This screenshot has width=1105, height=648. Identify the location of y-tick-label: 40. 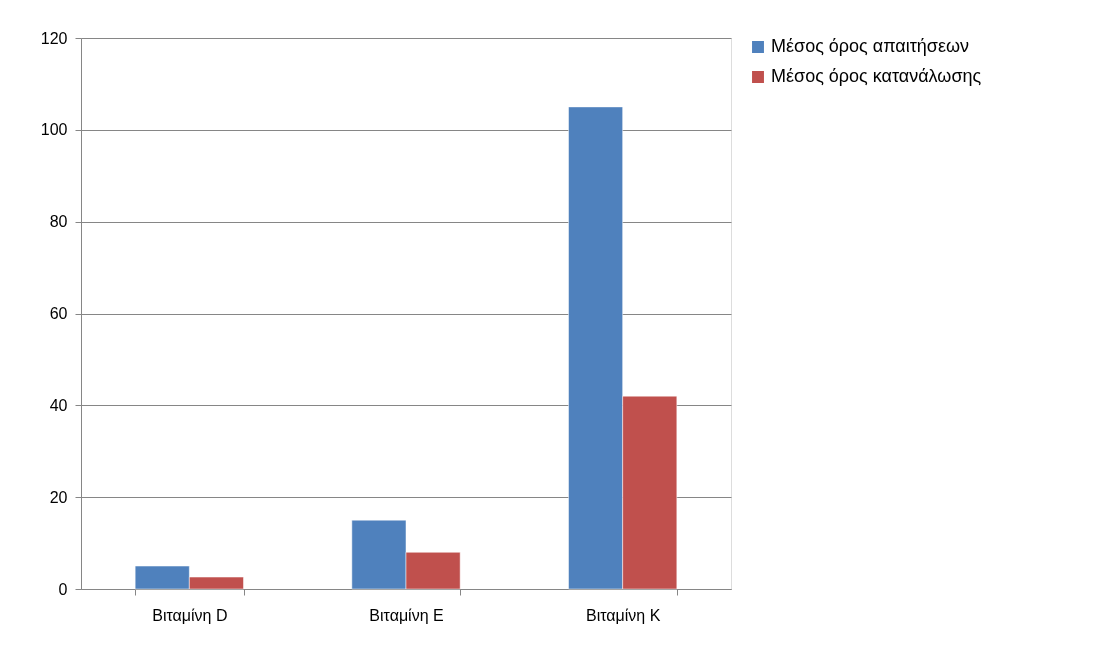
(58, 405).